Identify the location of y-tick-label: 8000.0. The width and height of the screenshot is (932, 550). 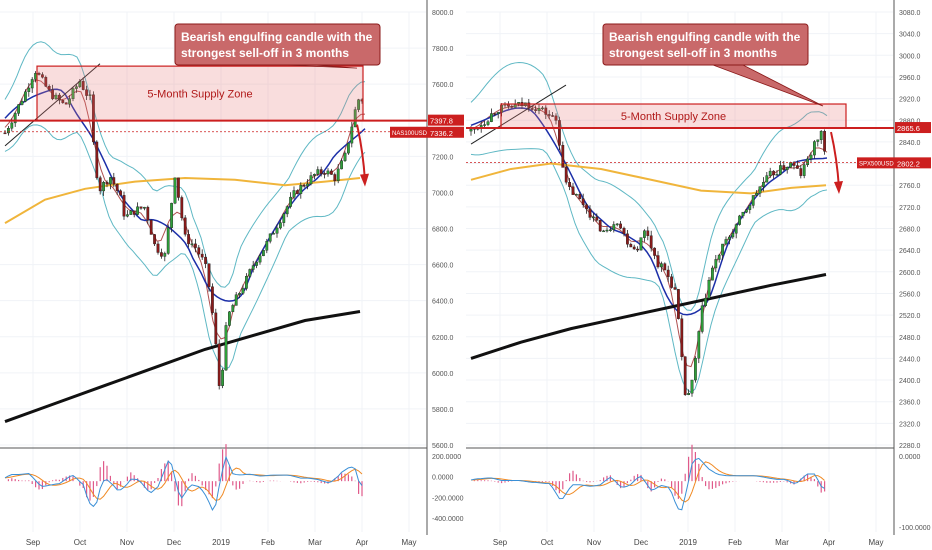
(443, 13).